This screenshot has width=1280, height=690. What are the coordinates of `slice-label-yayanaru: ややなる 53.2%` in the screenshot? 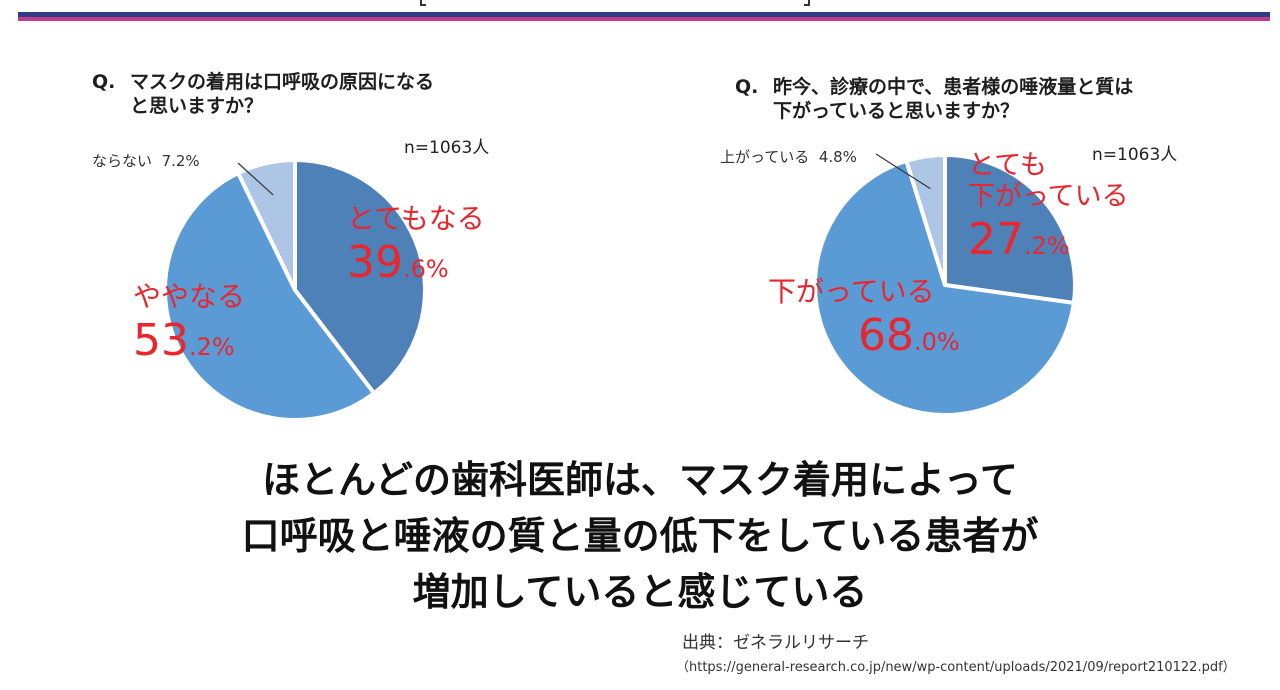 It's located at (189, 323).